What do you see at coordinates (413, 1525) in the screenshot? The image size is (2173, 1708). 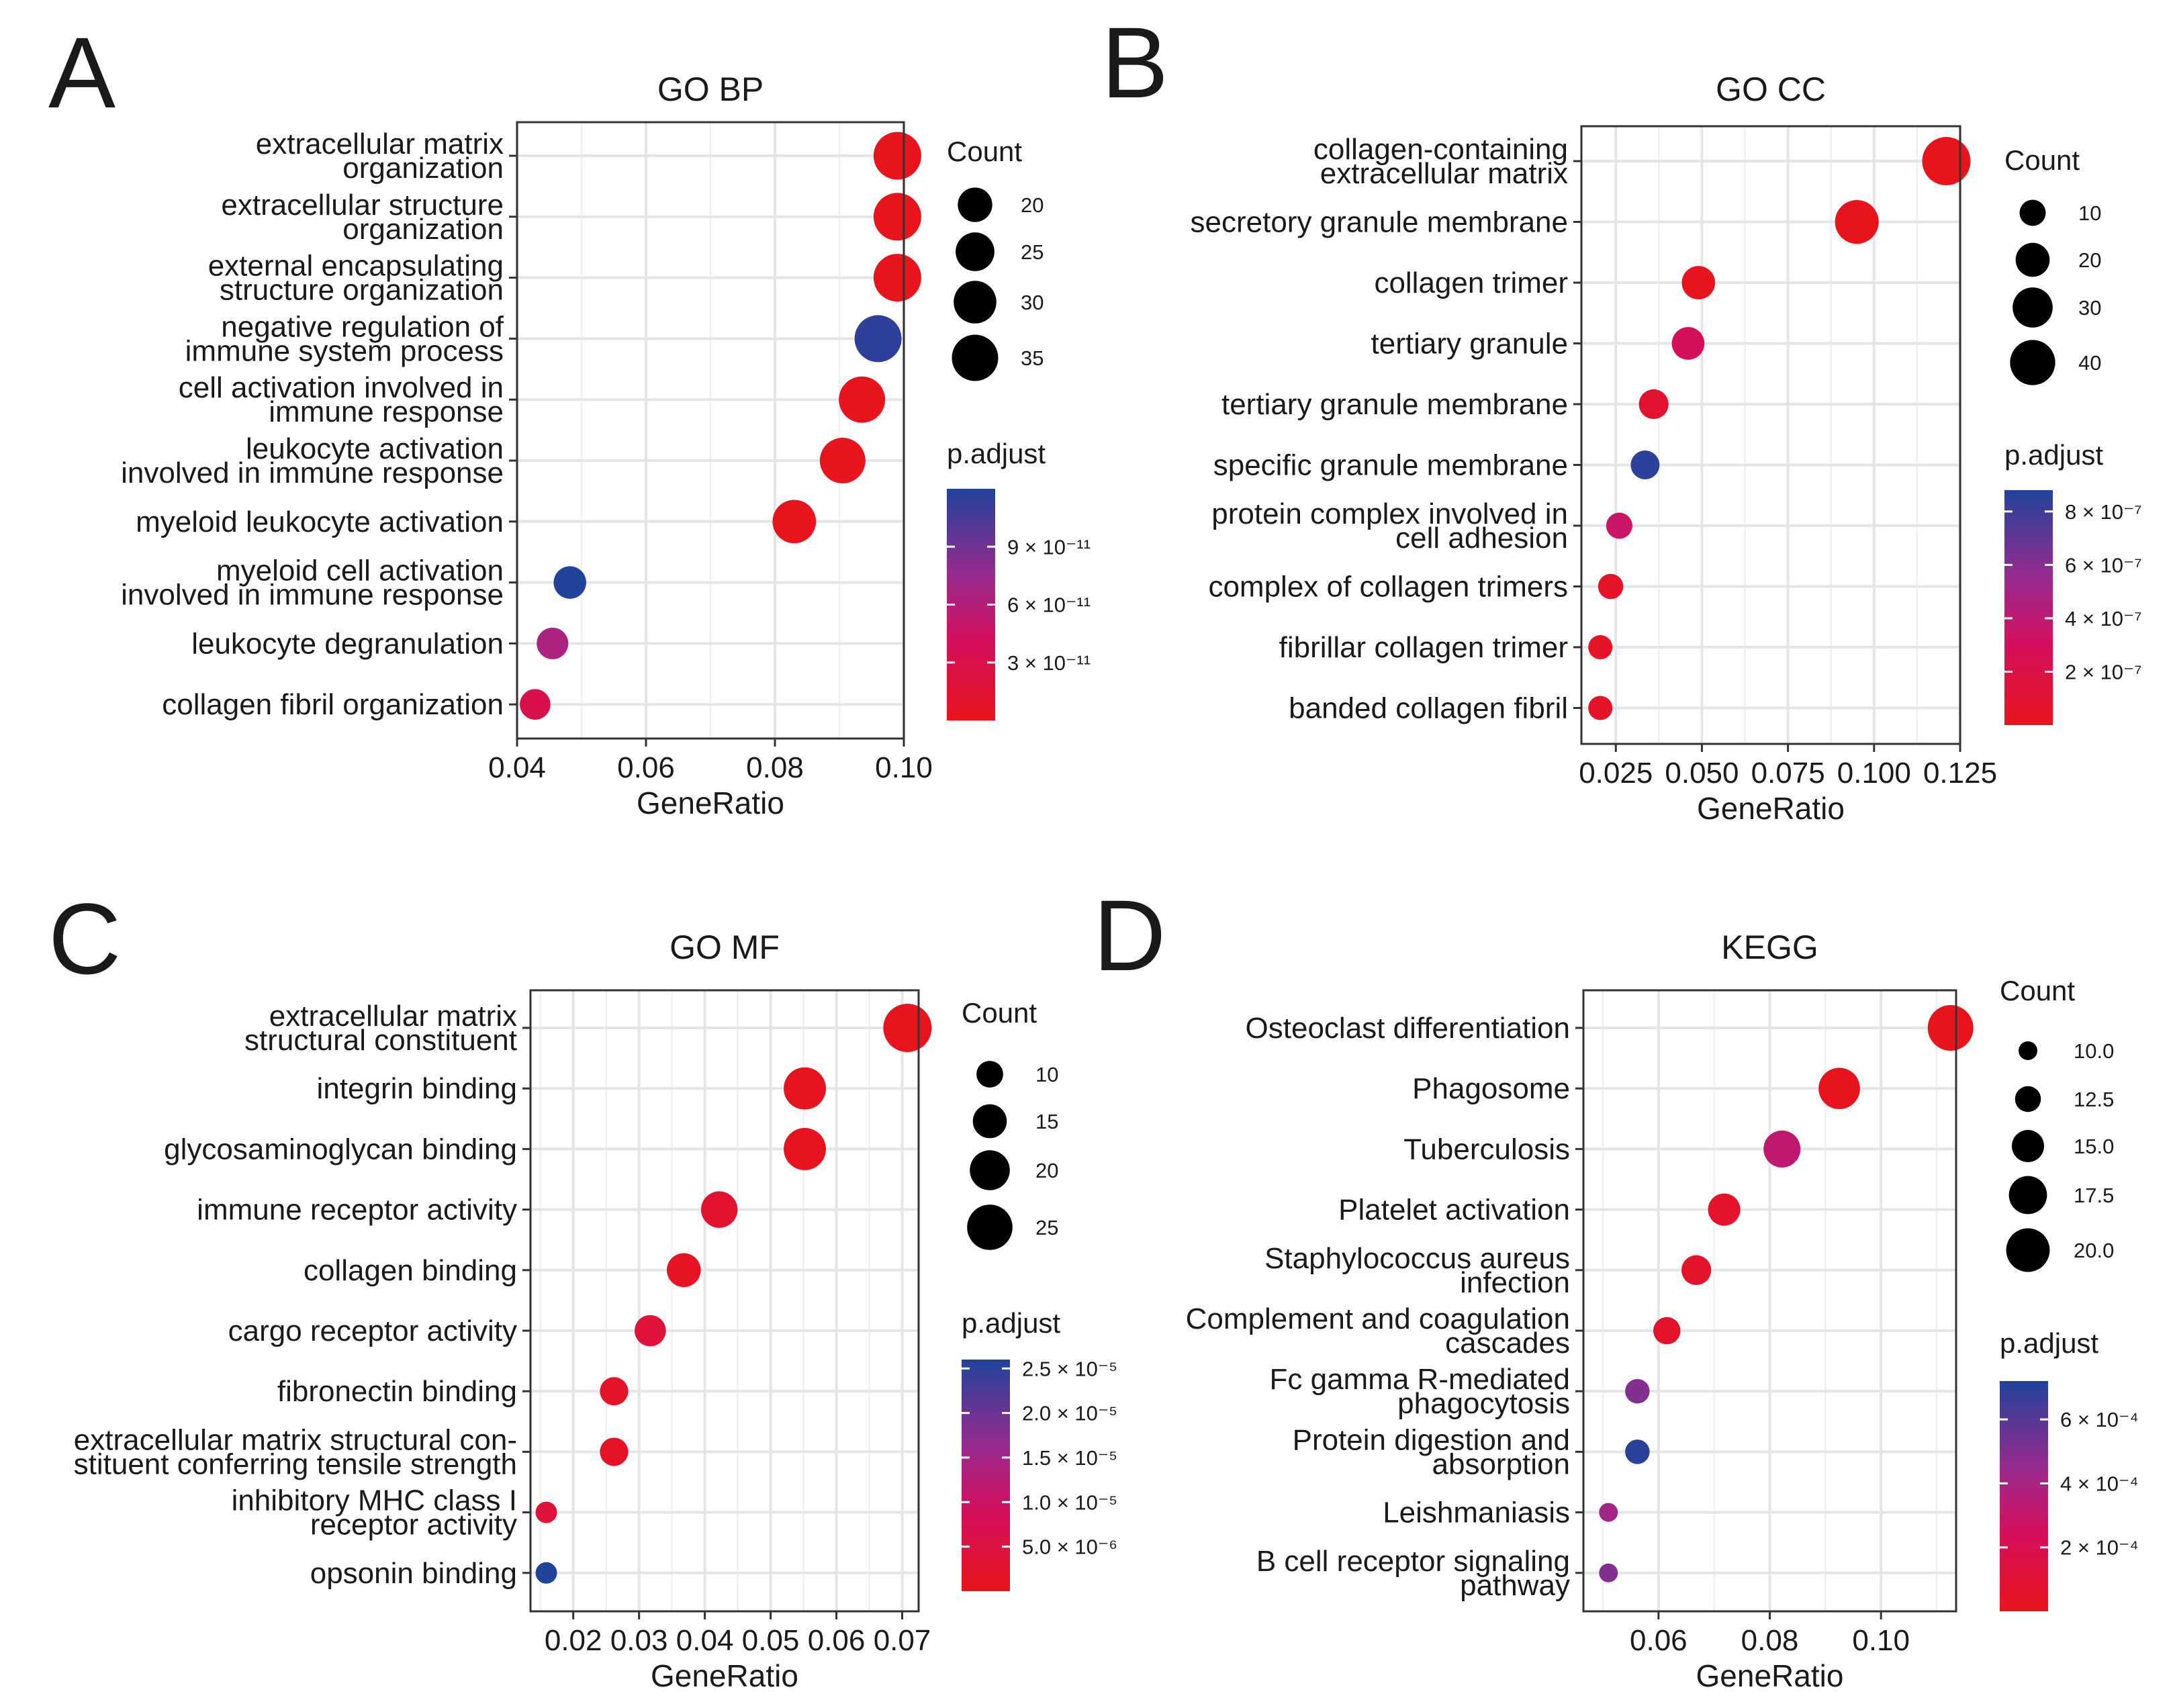 I see `term-label: receptor activity` at bounding box center [413, 1525].